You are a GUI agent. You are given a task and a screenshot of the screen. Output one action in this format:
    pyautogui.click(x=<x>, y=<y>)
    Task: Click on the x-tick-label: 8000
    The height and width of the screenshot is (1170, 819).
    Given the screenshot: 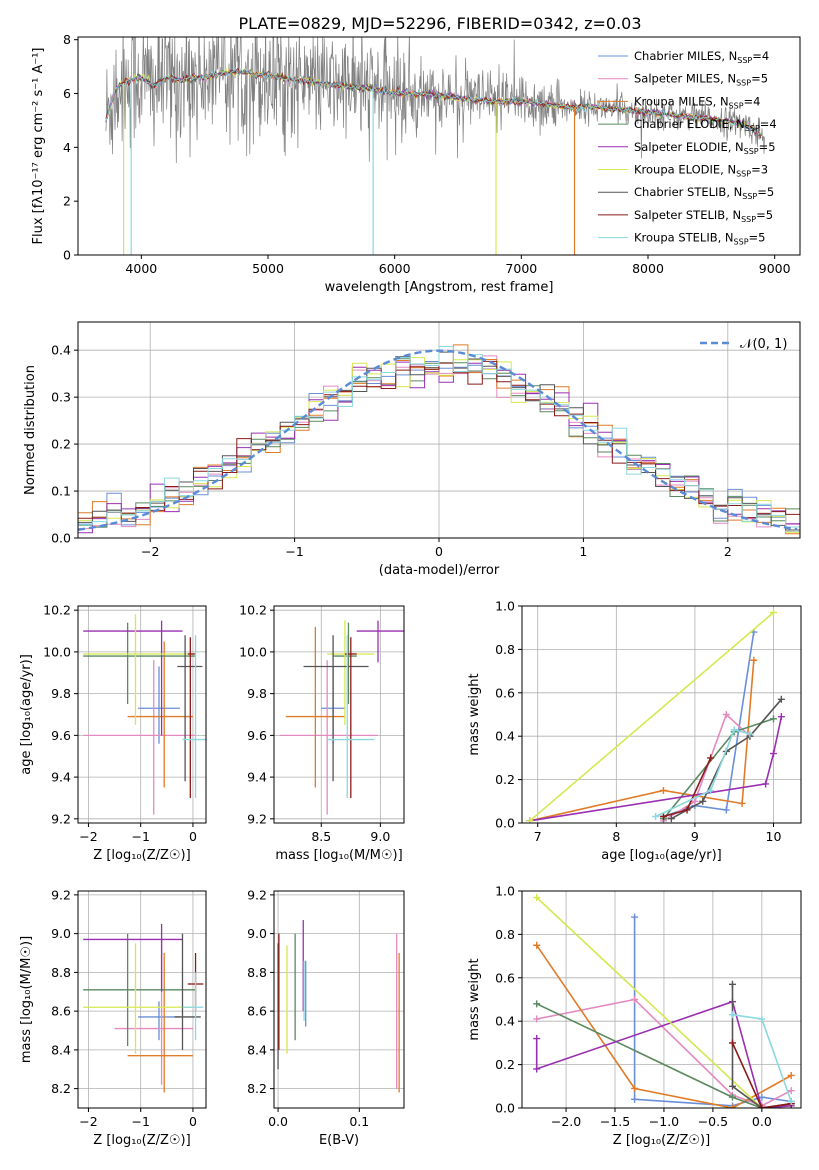 What is the action you would take?
    pyautogui.click(x=648, y=268)
    